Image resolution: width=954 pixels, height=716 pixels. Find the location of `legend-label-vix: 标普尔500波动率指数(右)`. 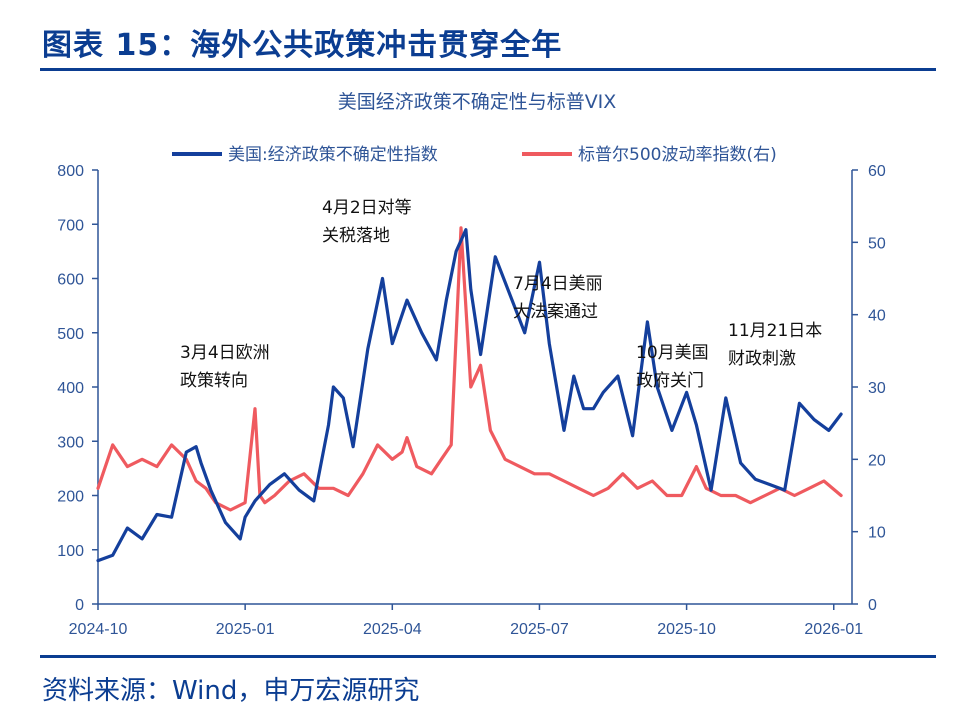

legend-label-vix: 标普尔500波动率指数(右) is located at coordinates (677, 155).